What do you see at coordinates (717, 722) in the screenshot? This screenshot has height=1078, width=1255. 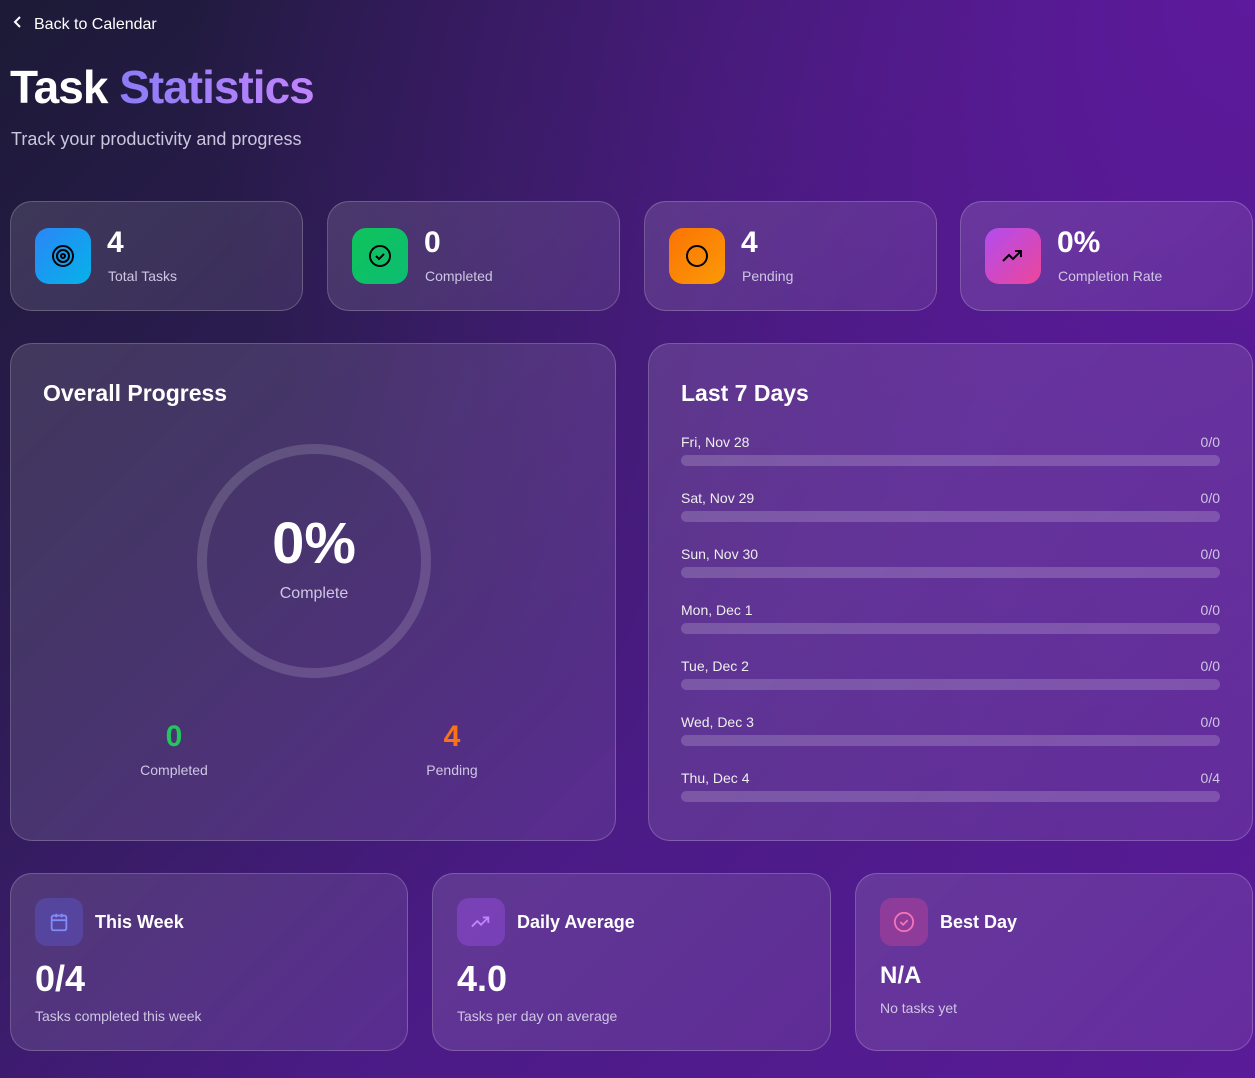 I see `day-date: Wed, Dec 3` at bounding box center [717, 722].